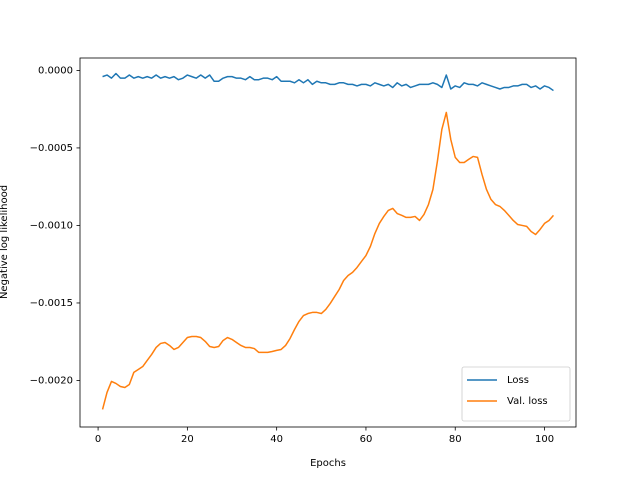 Image resolution: width=640 pixels, height=480 pixels. I want to click on y-tick-label: −0.0015, so click(51, 303).